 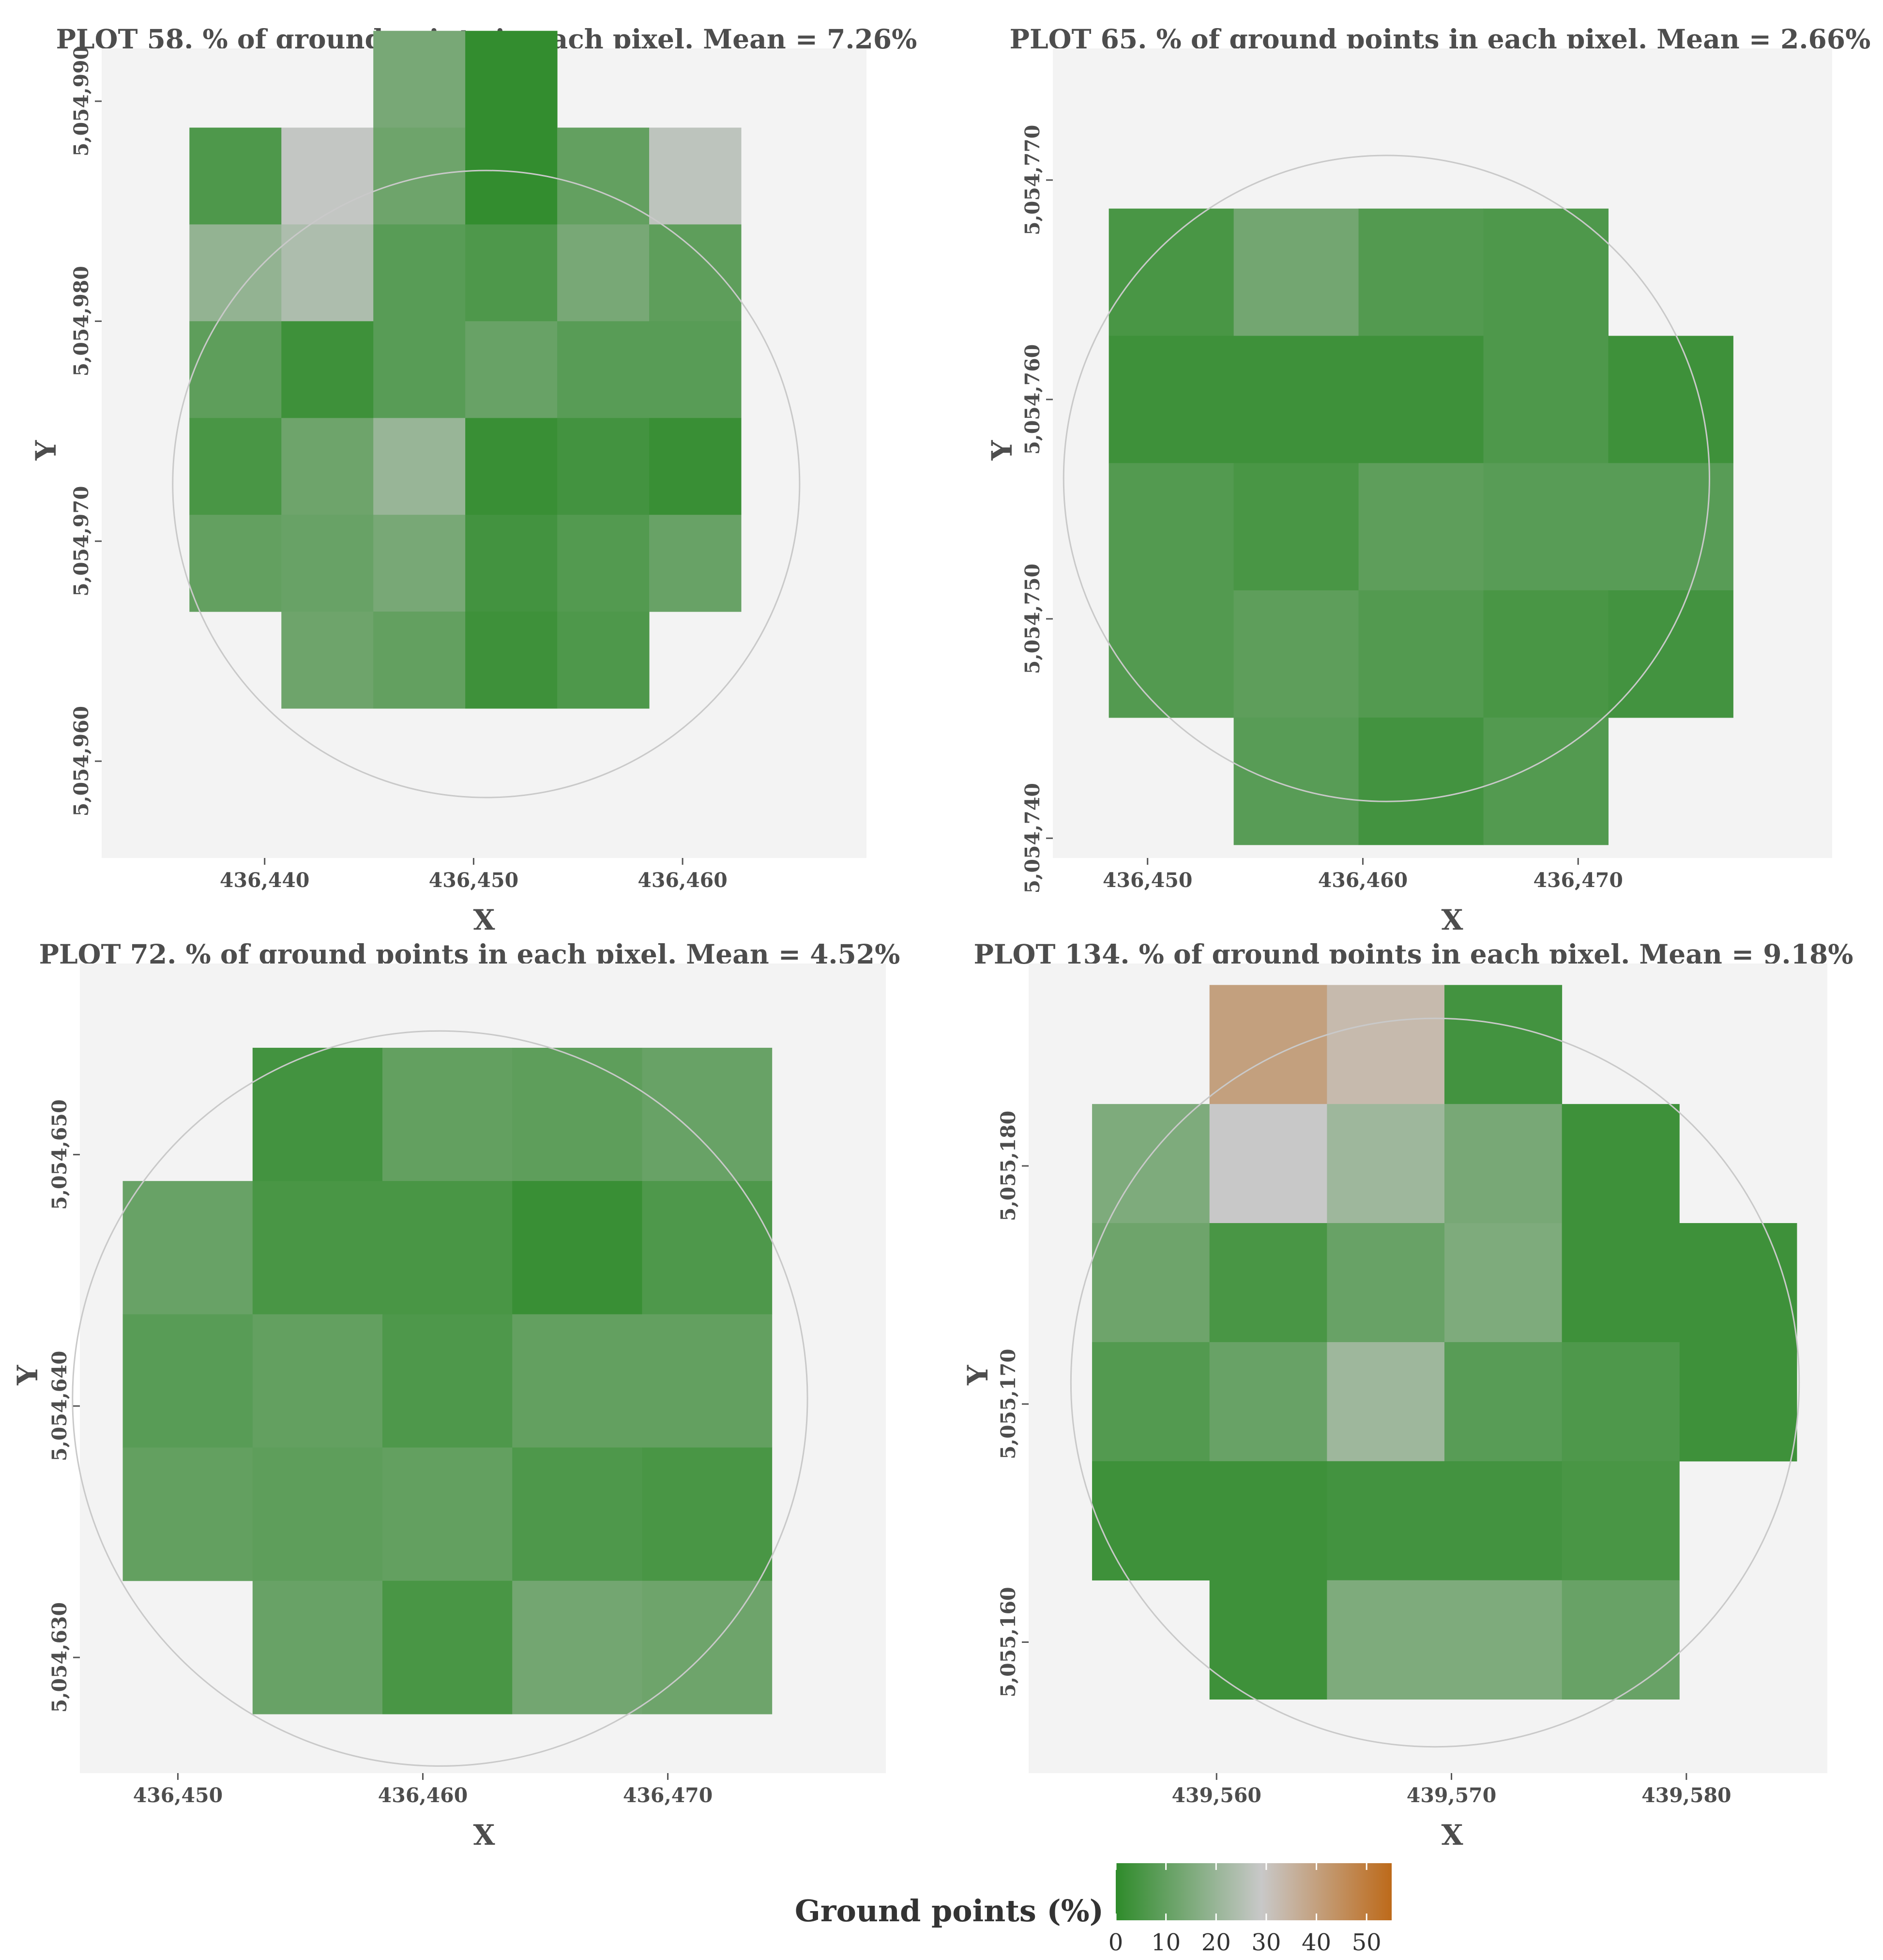 I want to click on plot-65-y-axis-label: Y, so click(x=1002, y=450).